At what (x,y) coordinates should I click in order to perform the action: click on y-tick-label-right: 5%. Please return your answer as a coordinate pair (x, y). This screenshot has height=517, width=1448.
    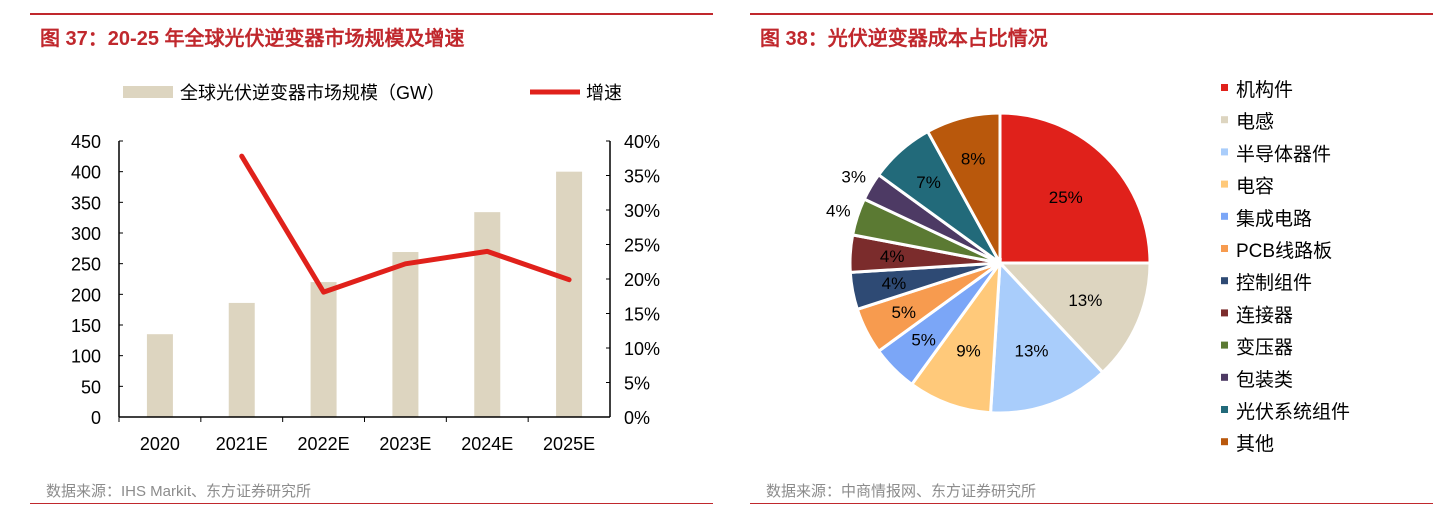
    Looking at the image, I should click on (637, 384).